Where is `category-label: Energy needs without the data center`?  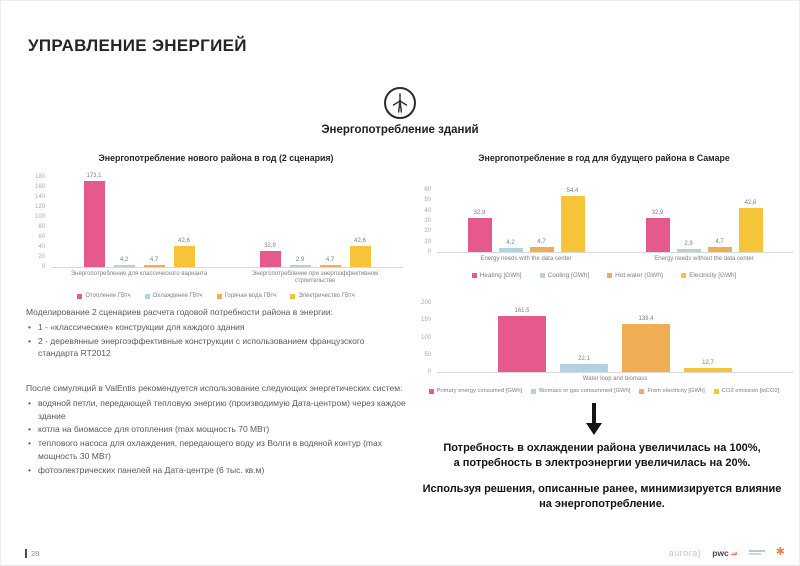 category-label: Energy needs without the data center is located at coordinates (704, 259).